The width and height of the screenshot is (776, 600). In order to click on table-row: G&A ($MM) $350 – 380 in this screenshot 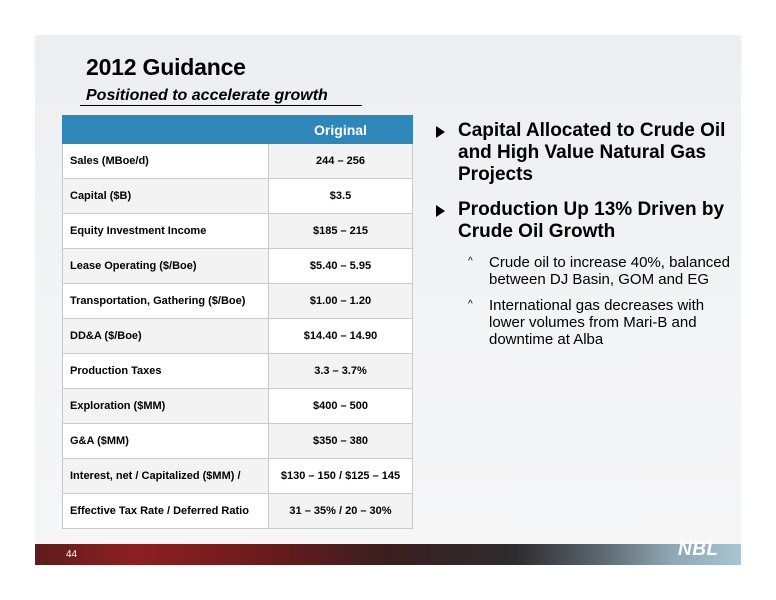, I will do `click(237, 441)`.